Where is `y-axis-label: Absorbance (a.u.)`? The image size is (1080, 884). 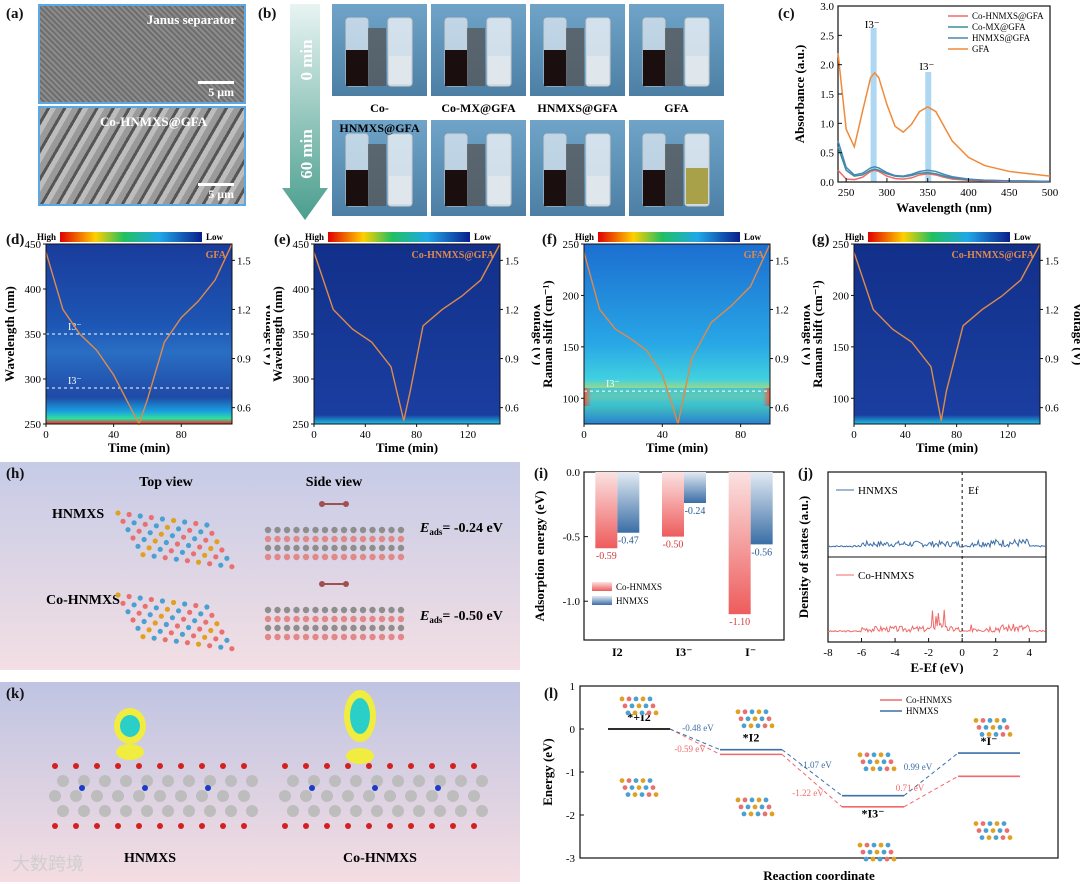
y-axis-label: Absorbance (a.u.) is located at coordinates (799, 94).